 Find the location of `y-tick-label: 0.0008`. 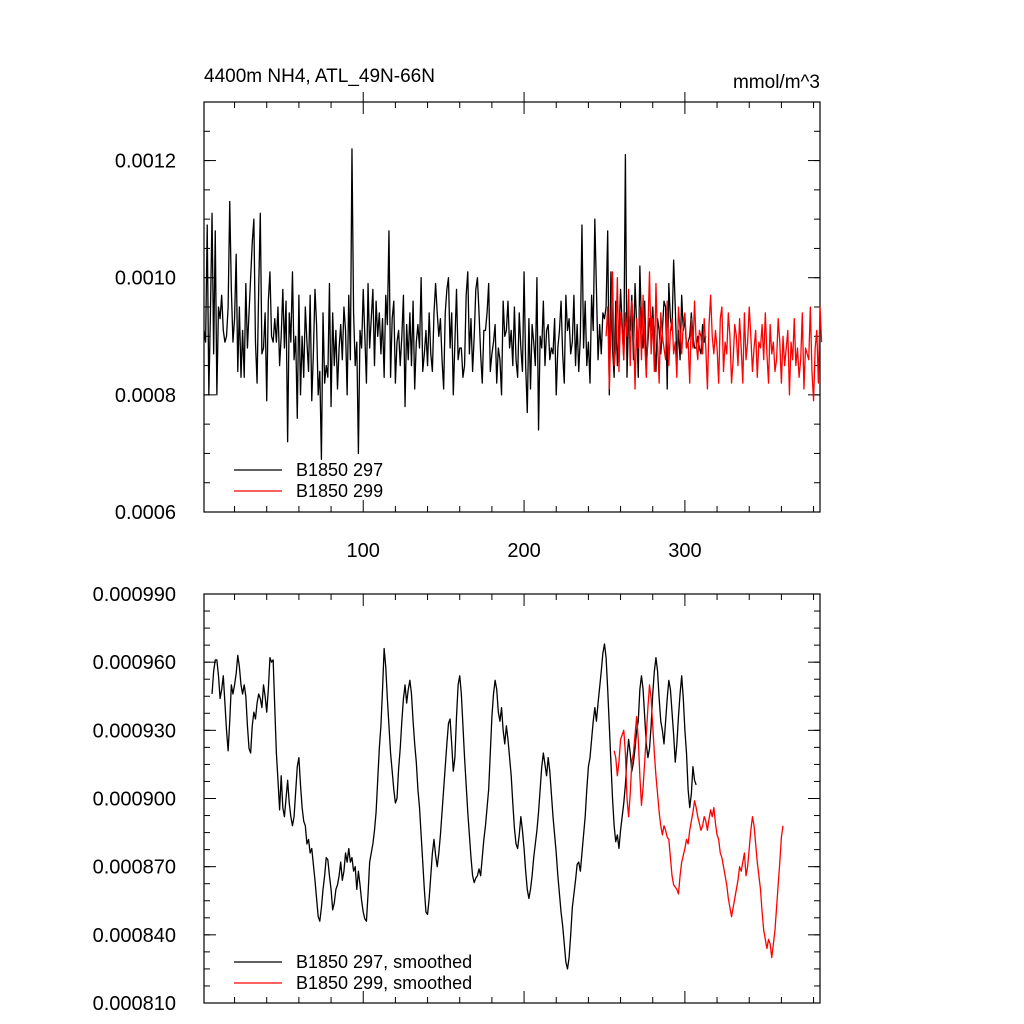

y-tick-label: 0.0008 is located at coordinates (145, 396).